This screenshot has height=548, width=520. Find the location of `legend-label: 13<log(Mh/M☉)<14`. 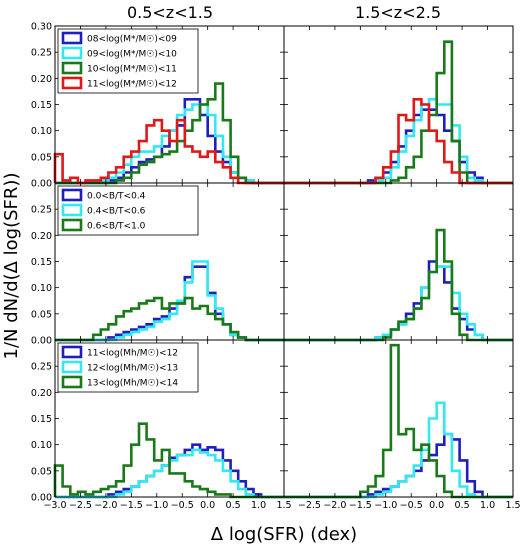

legend-label: 13<log(Mh/M☉)<14 is located at coordinates (132, 384).